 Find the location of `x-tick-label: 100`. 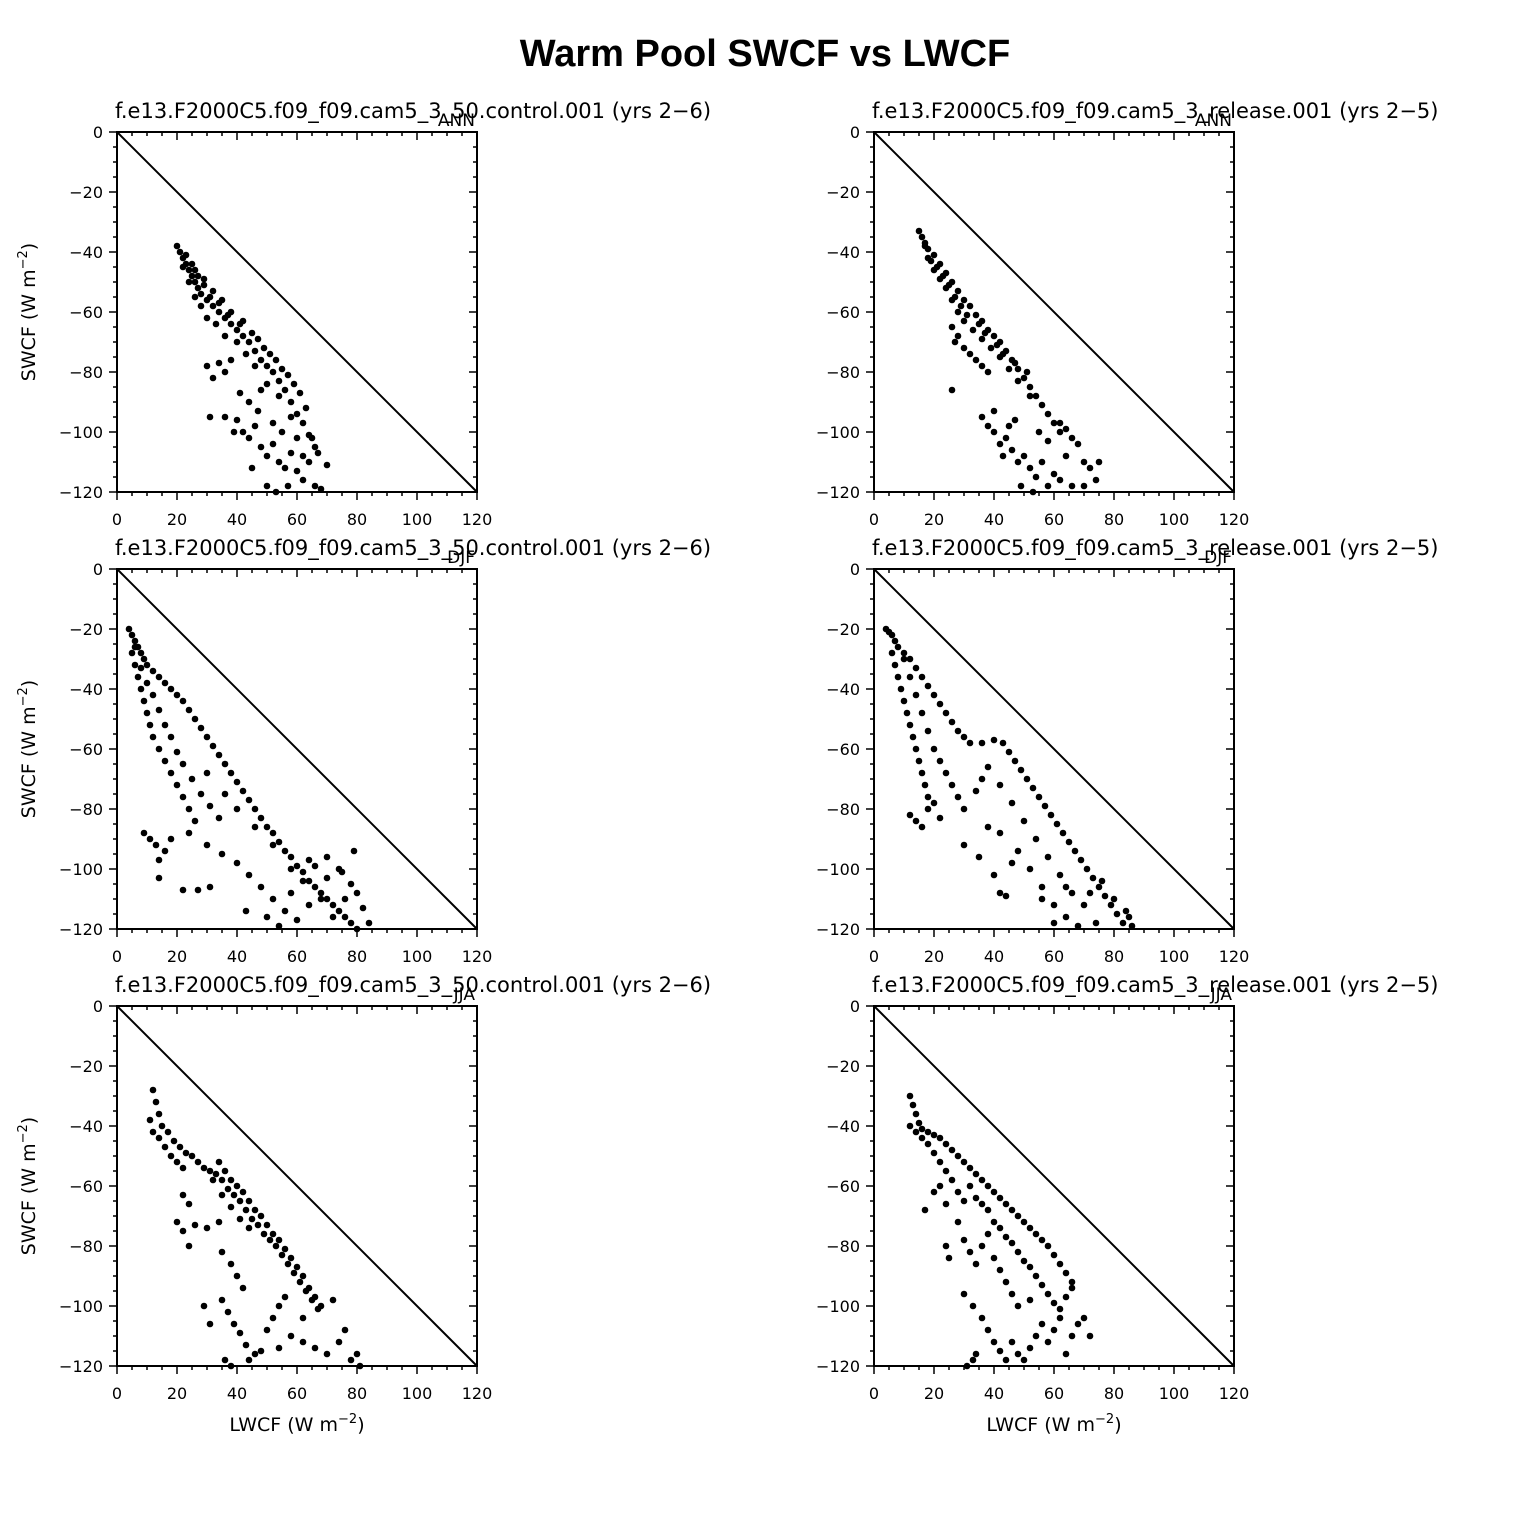

x-tick-label: 100 is located at coordinates (417, 519).